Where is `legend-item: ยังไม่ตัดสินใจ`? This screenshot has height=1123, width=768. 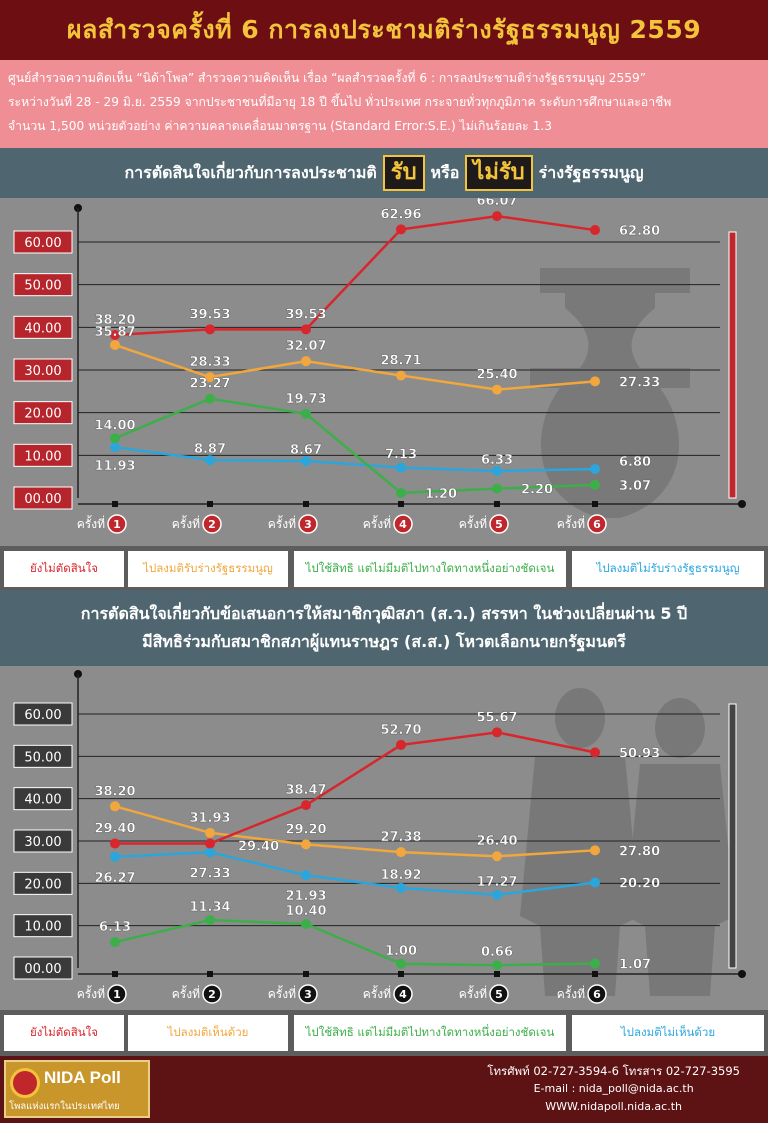
legend-item: ยังไม่ตัดสินใจ is located at coordinates (64, 569).